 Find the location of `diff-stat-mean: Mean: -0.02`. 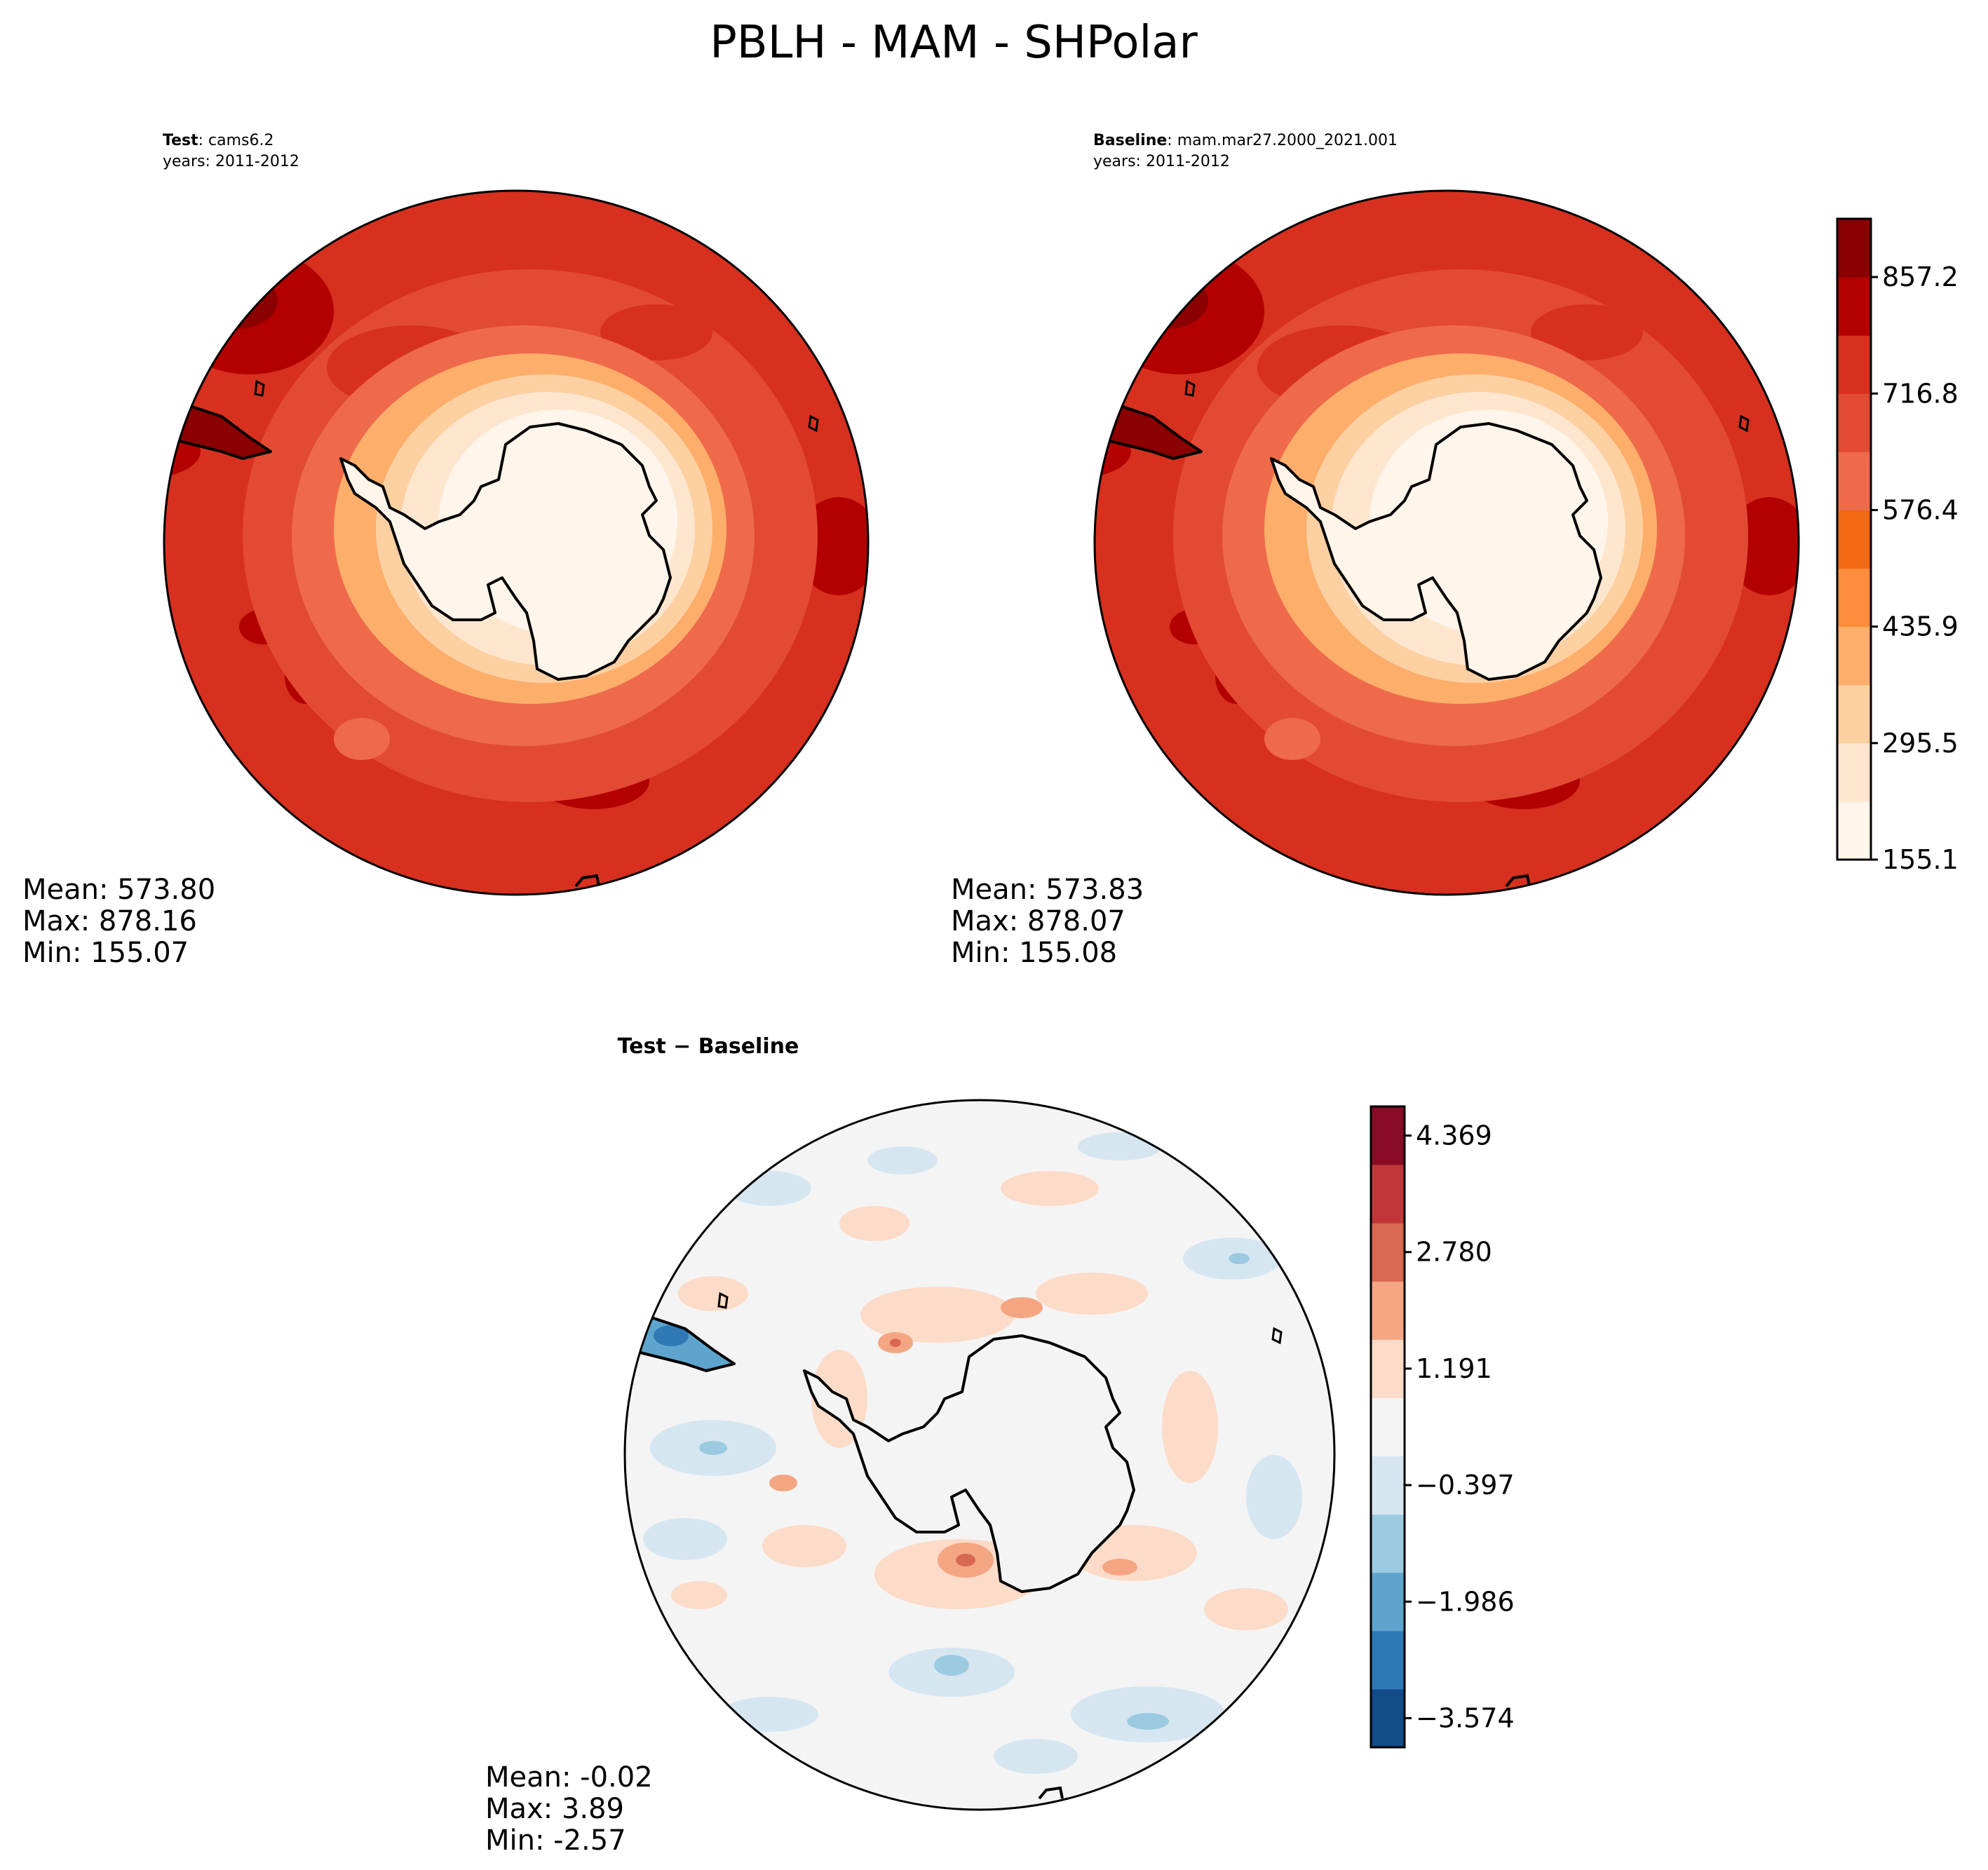

diff-stat-mean: Mean: -0.02 is located at coordinates (569, 1778).